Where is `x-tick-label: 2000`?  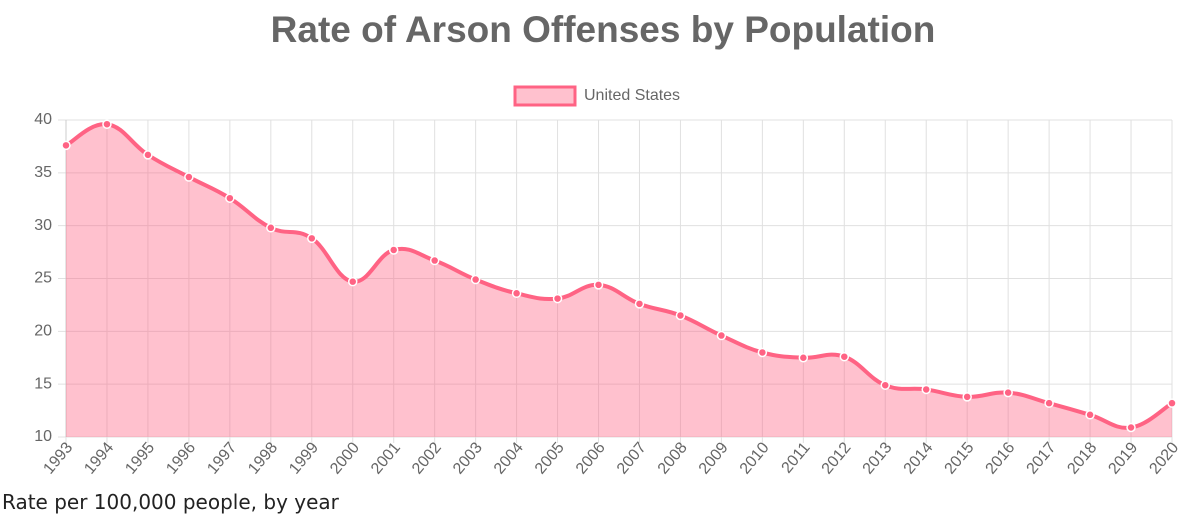
x-tick-label: 2000 is located at coordinates (345, 458).